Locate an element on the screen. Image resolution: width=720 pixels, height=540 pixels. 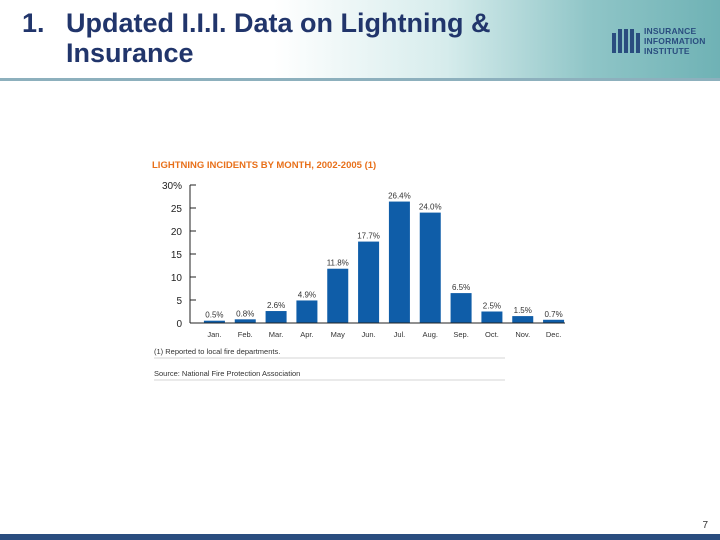
header-divider is located at coordinates (360, 79).